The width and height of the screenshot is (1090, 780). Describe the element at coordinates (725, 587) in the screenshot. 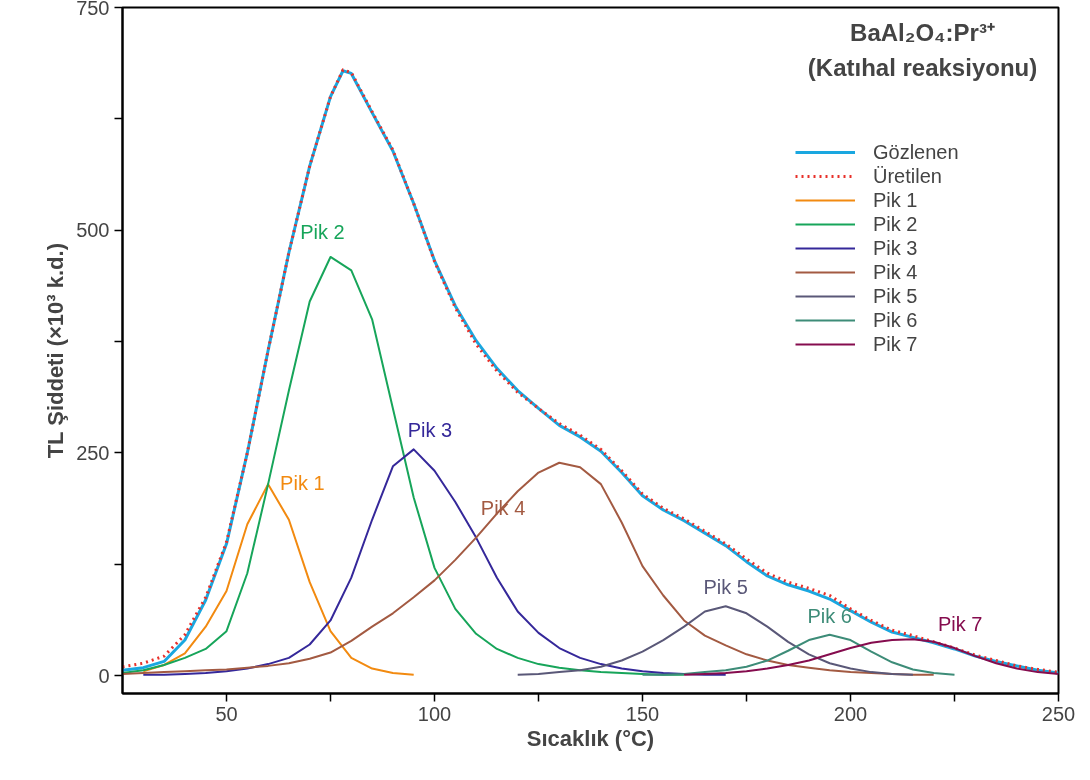

I see `annotation: Pik 5` at that location.